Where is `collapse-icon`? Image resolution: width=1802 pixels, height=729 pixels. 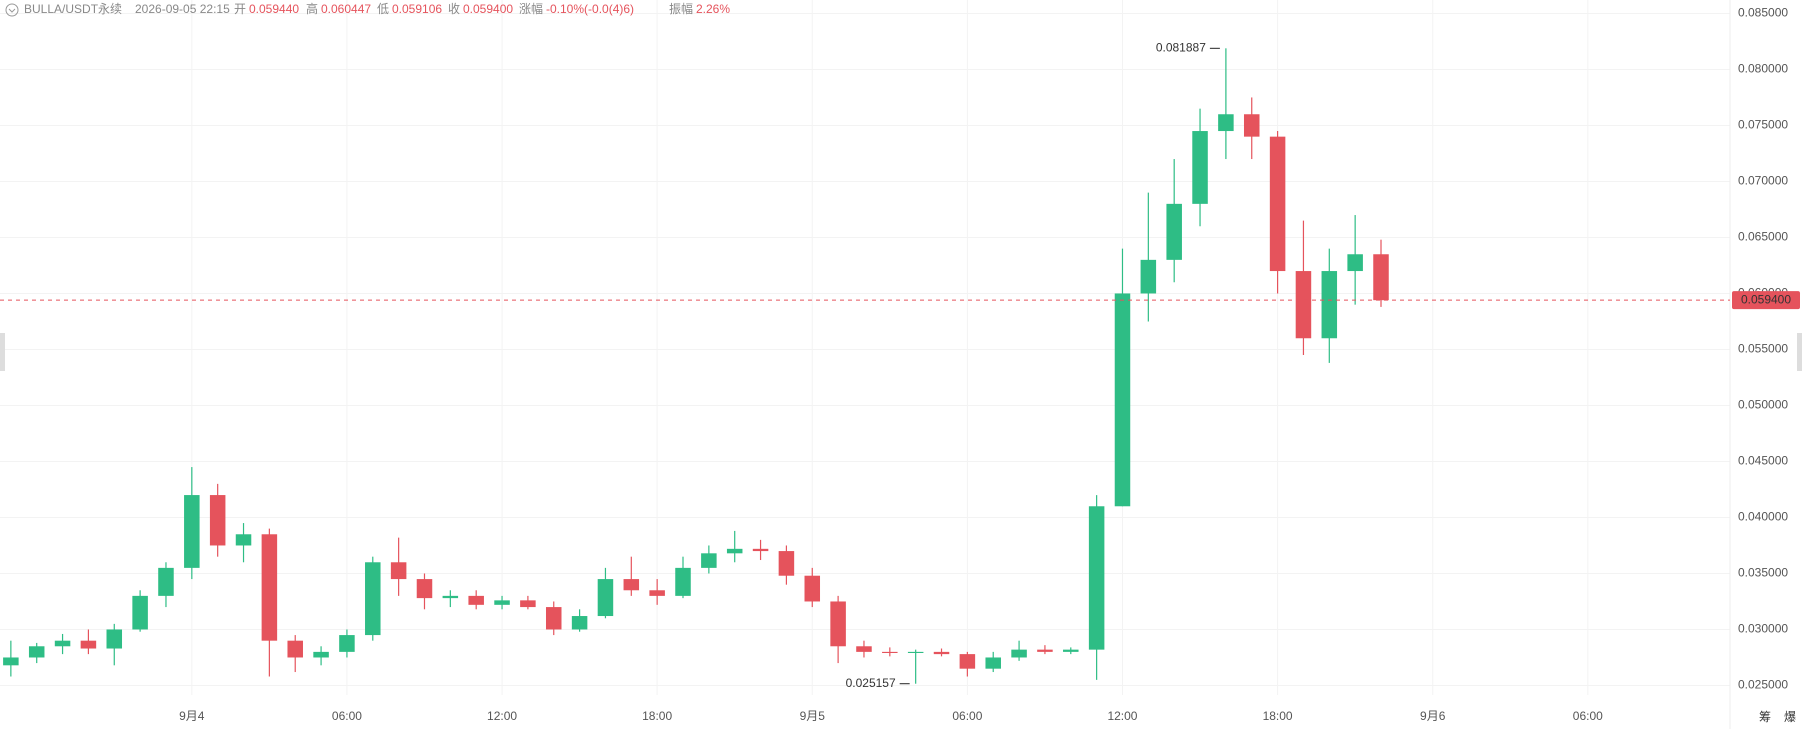 collapse-icon is located at coordinates (12, 10).